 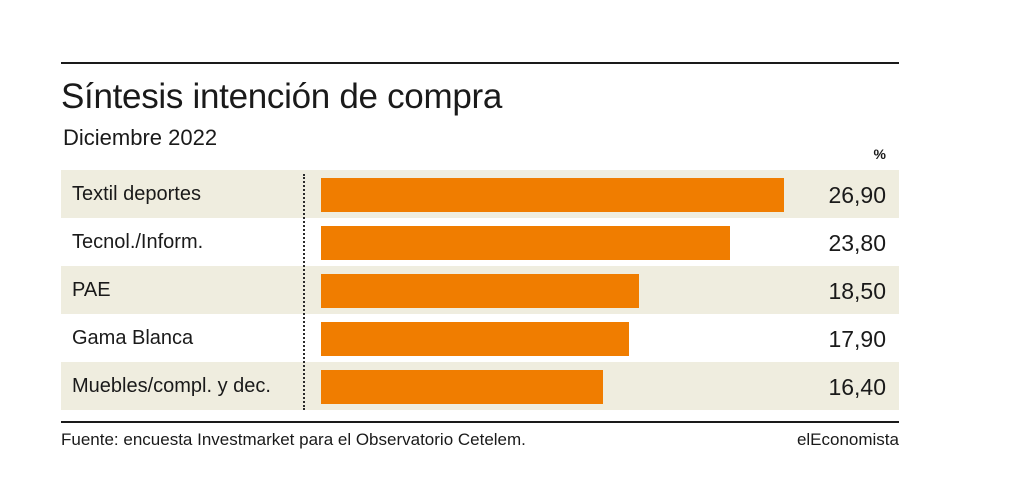 I want to click on bar-row: Muebles/compl. y dec. 16,40, so click(x=480, y=386).